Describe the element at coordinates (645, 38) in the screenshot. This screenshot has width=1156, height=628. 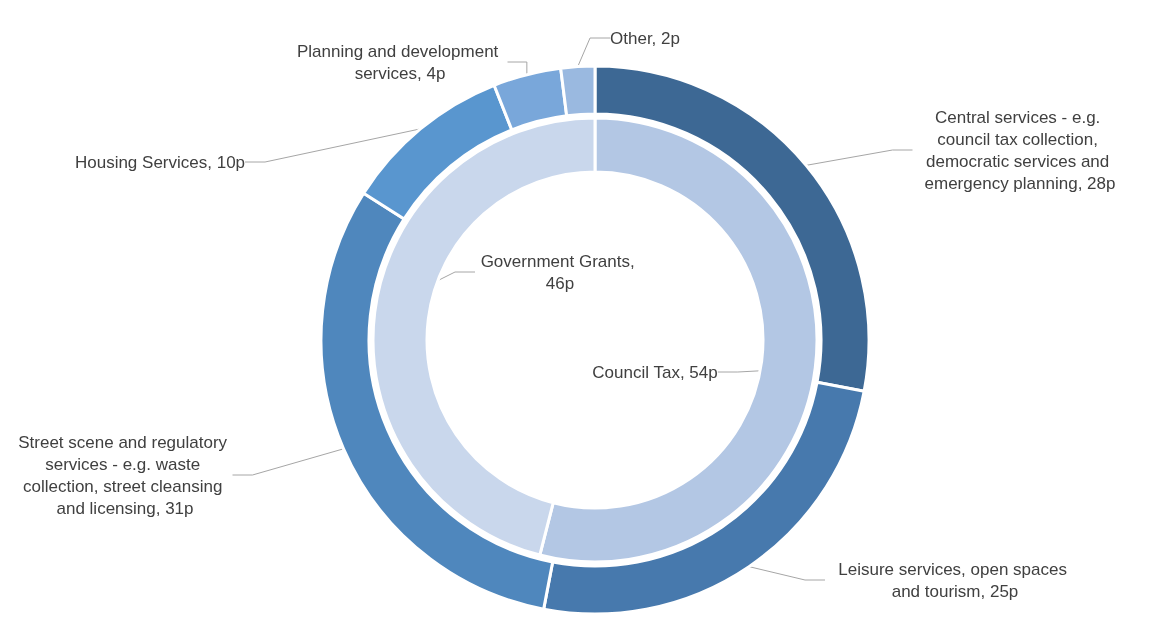
I see `slice-label: Other, 2p` at that location.